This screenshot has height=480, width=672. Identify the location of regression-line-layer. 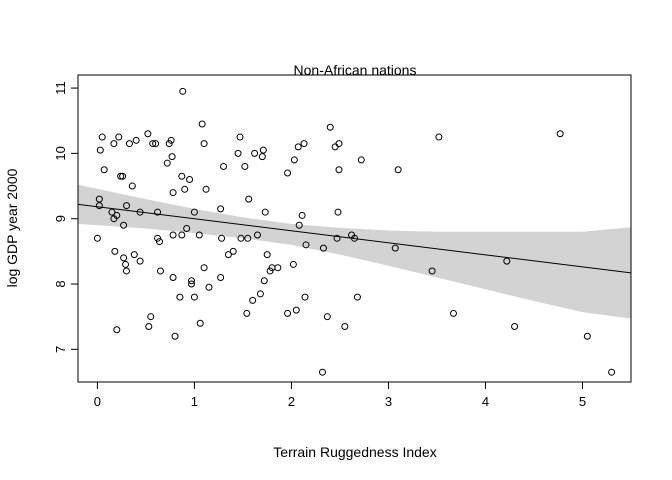
(354, 238).